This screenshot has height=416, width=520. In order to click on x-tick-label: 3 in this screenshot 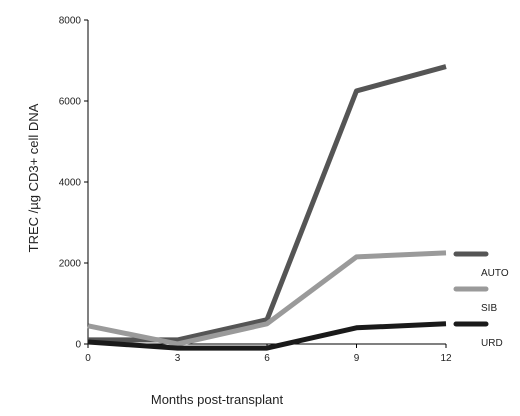, I will do `click(178, 358)`.